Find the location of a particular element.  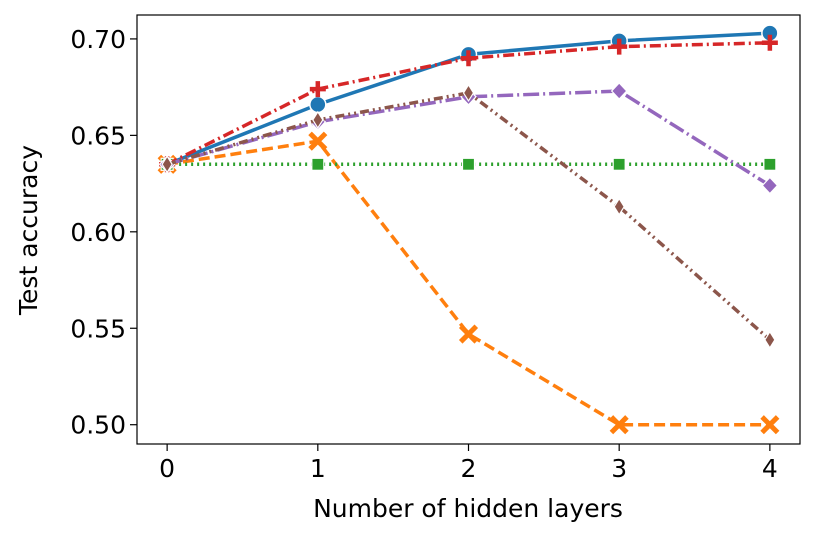

x-tick-label: 3 is located at coordinates (619, 468).